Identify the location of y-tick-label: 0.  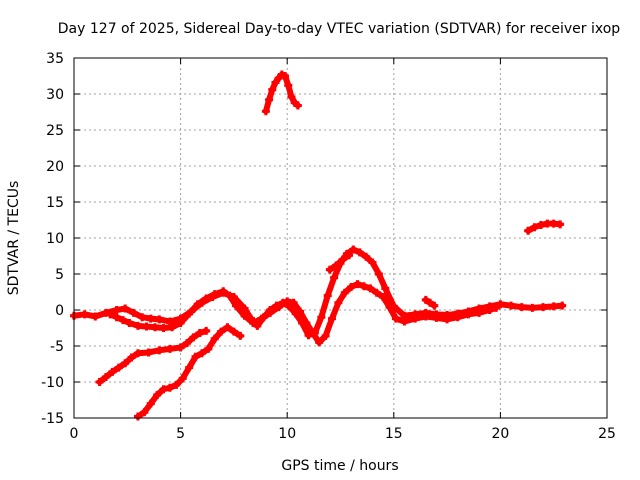
(59, 311).